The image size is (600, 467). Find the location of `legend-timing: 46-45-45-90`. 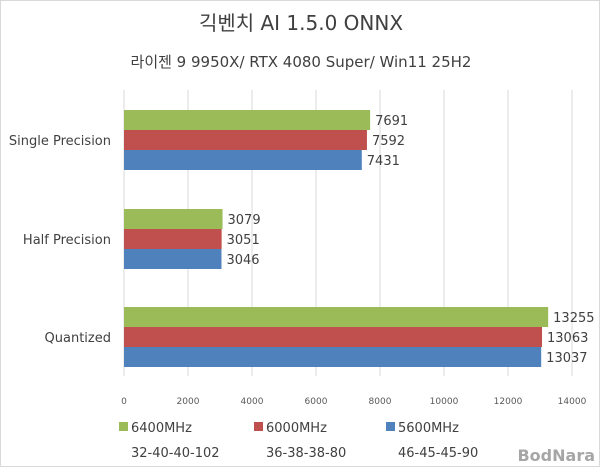

legend-timing: 46-45-45-90 is located at coordinates (438, 453).